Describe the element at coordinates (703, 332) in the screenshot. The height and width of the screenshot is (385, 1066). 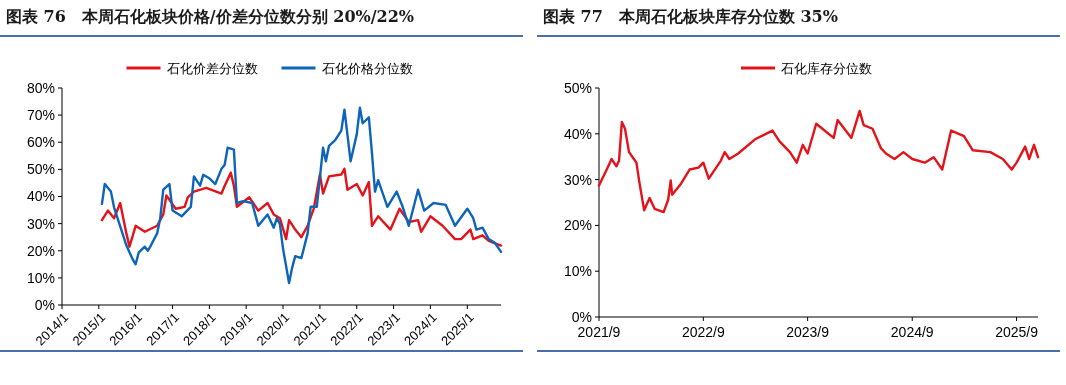
I see `x-tick-label: 2022/9` at that location.